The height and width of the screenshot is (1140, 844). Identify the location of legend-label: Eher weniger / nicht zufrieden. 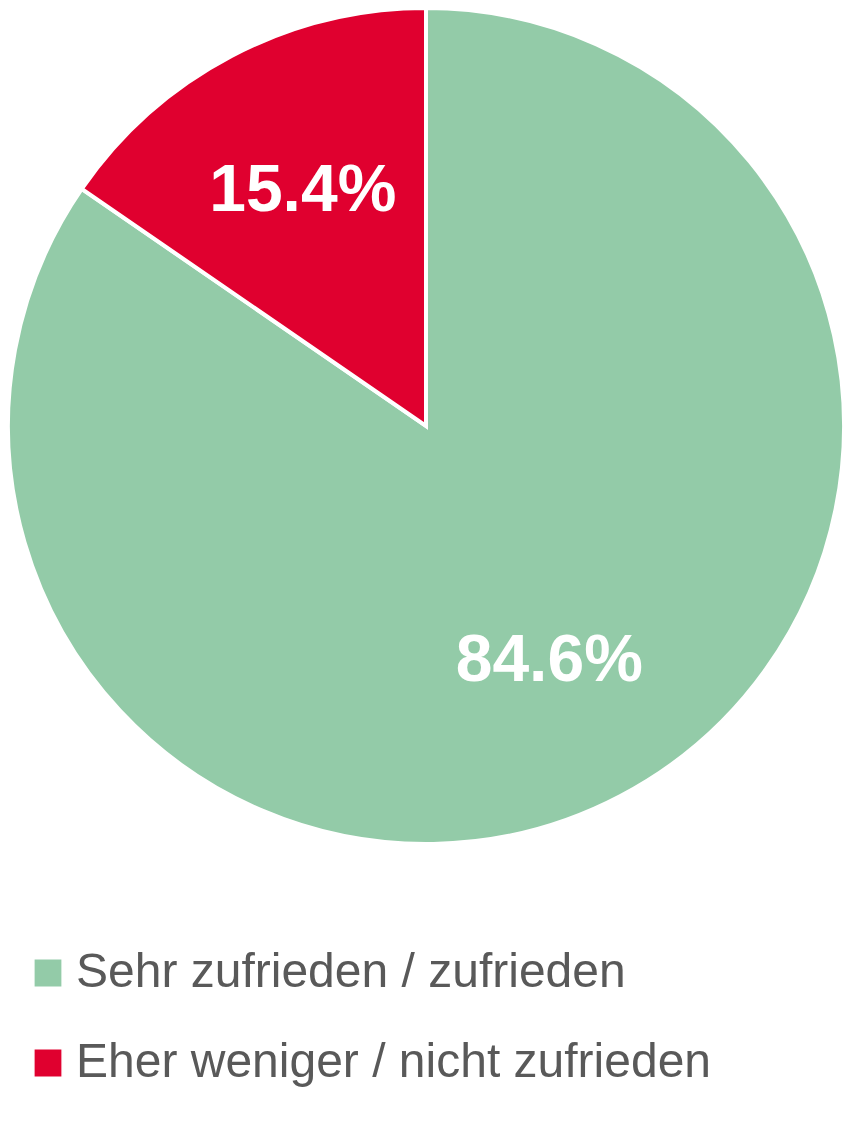
(394, 1060).